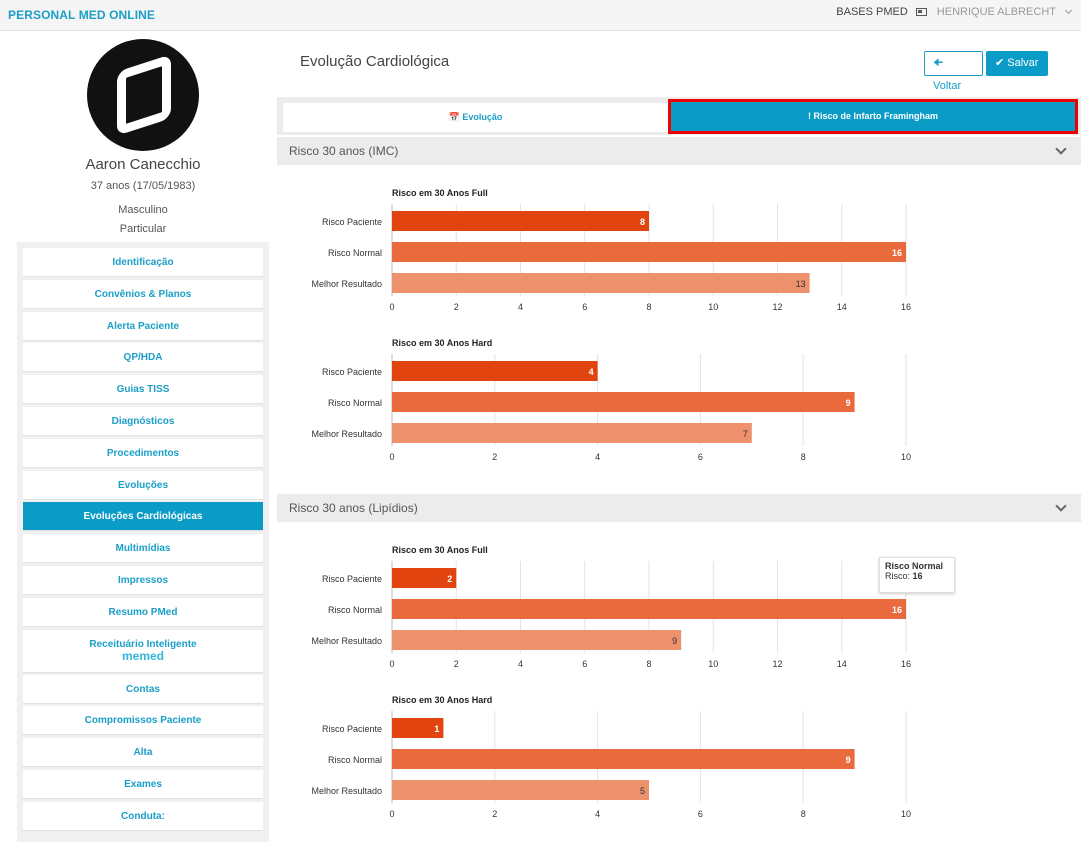  I want to click on data-label: 16, so click(897, 610).